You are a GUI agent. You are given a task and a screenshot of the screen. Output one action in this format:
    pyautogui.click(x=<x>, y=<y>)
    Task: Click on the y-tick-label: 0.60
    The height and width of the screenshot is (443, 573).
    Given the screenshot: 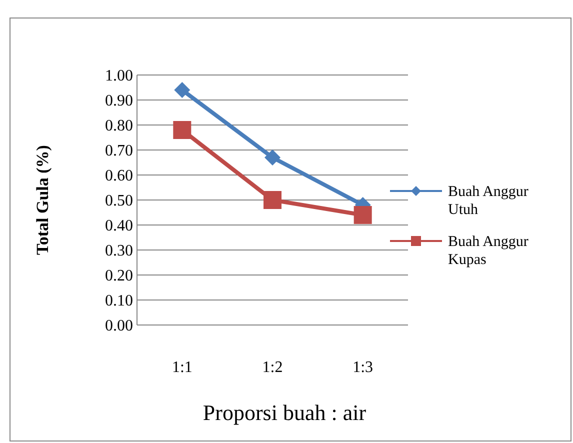 What is the action you would take?
    pyautogui.click(x=119, y=176)
    